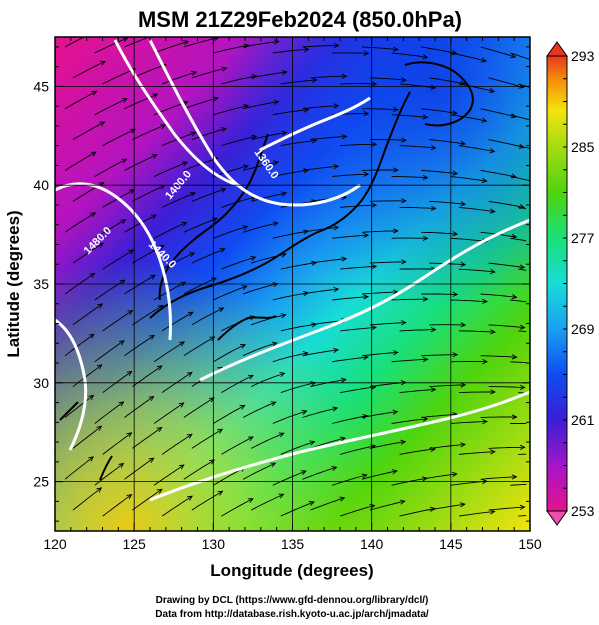 The width and height of the screenshot is (599, 625). What do you see at coordinates (557, 518) in the screenshot?
I see `colorbar-bottom-arrow` at bounding box center [557, 518].